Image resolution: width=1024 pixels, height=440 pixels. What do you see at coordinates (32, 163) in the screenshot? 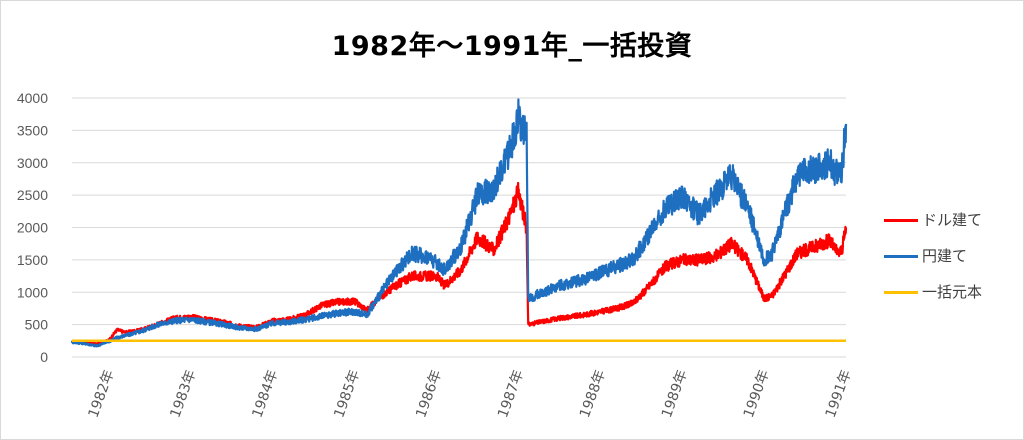
I see `y-tick-label-3000: 3000` at bounding box center [32, 163].